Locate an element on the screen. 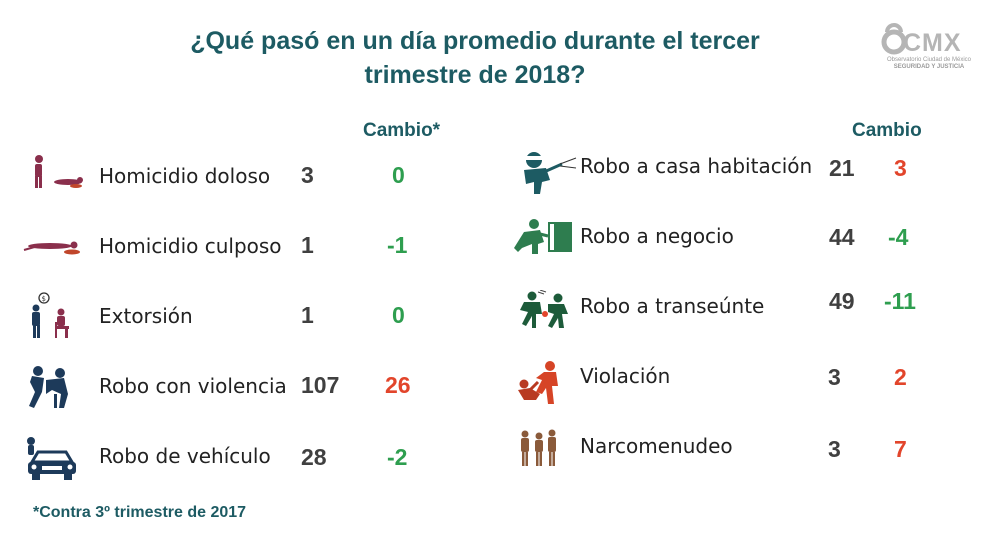 This screenshot has width=1000, height=536. crime-change: -2 is located at coordinates (397, 457).